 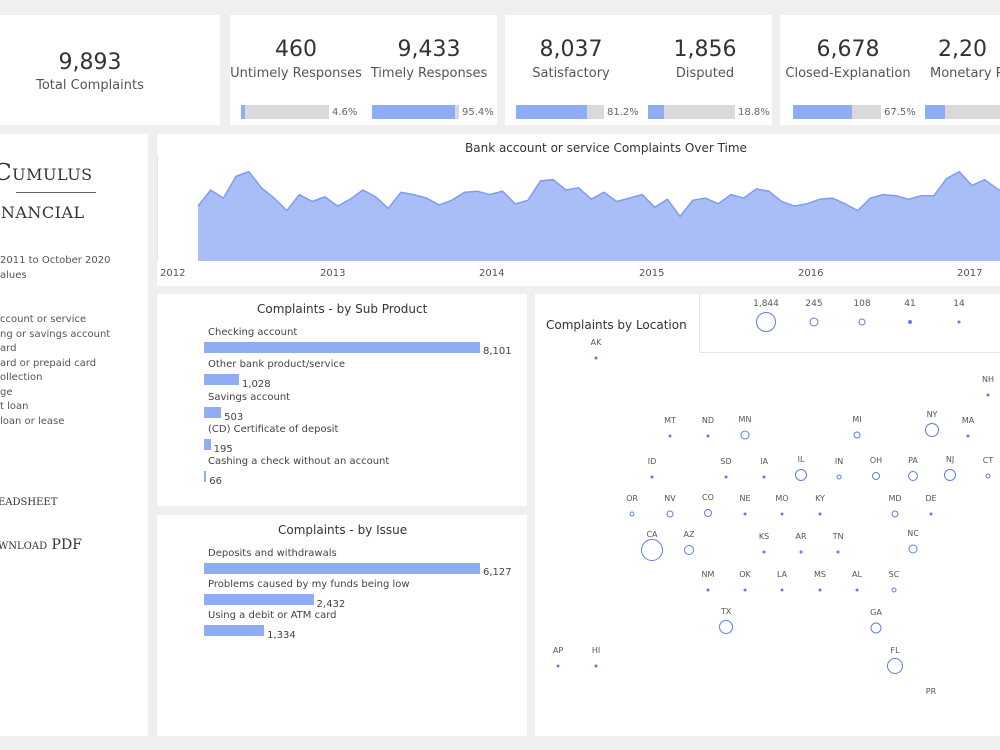 I want to click on state-label: OR, so click(x=632, y=498).